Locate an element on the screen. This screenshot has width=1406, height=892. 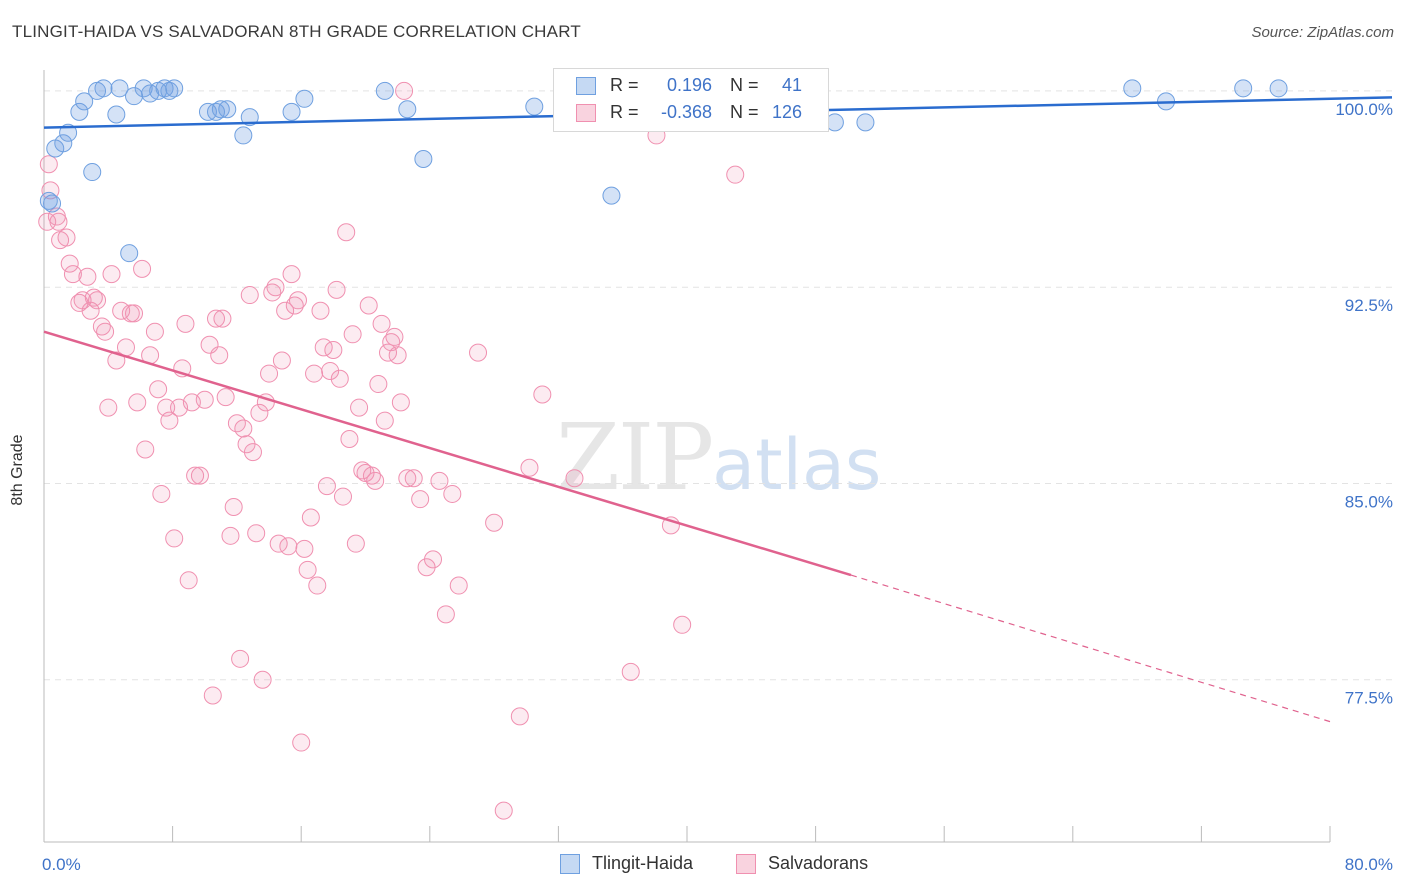
legend-row-tlingit-haida: R = 0.196 N = 41 is located at coordinates (691, 87).